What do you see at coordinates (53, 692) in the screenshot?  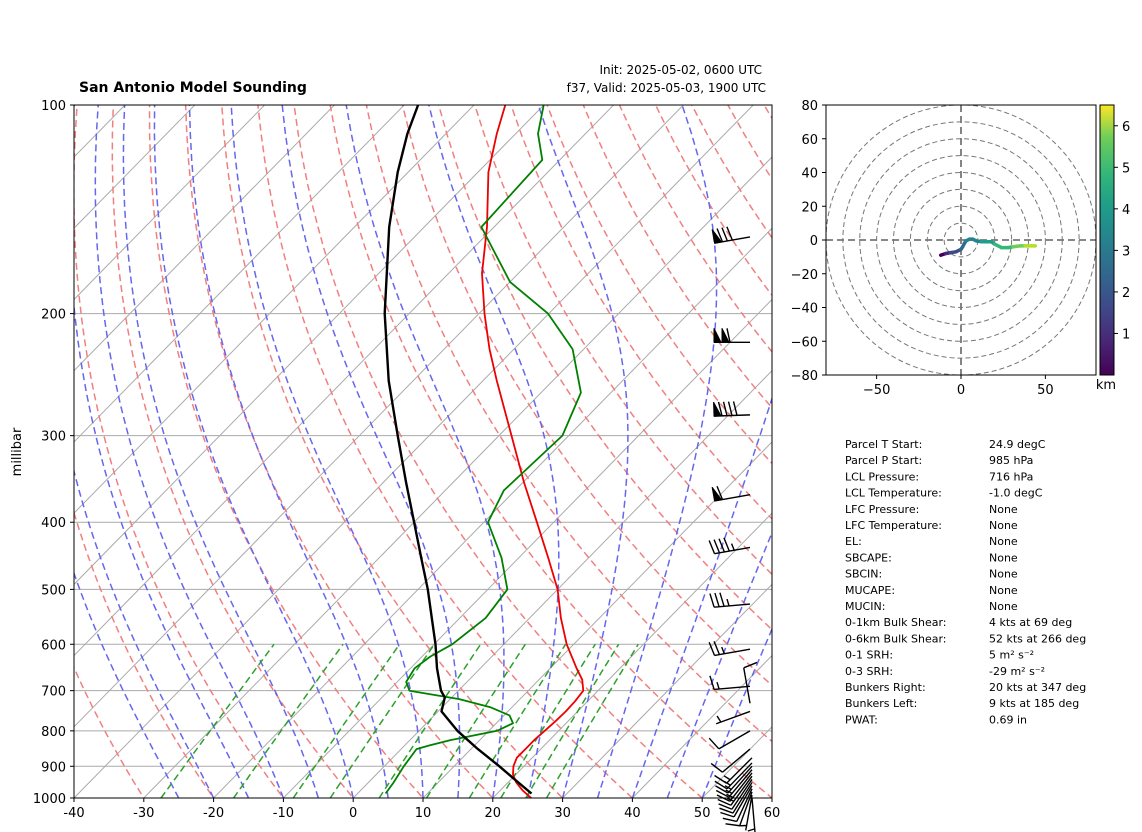 I see `y-tick-label: 700` at bounding box center [53, 692].